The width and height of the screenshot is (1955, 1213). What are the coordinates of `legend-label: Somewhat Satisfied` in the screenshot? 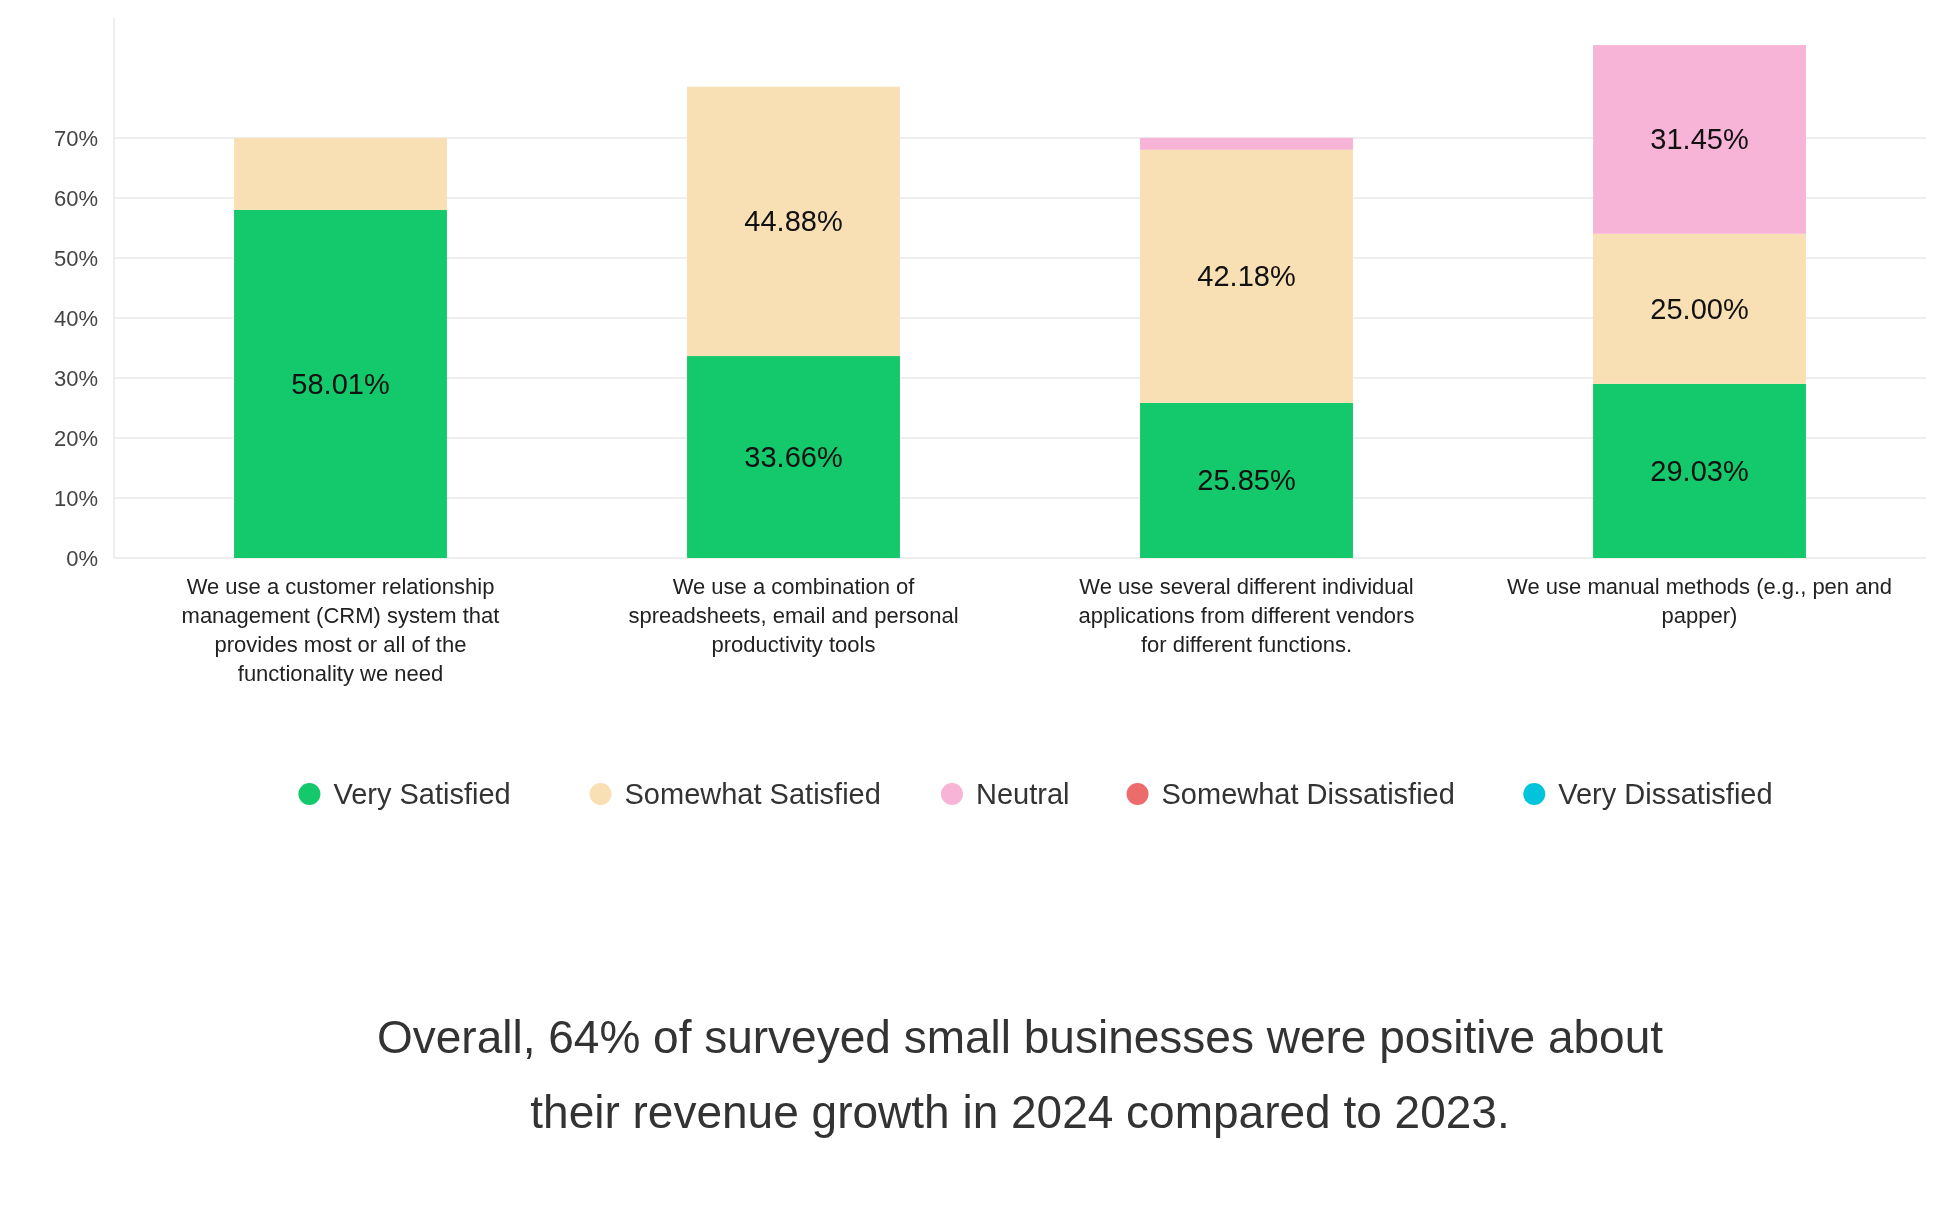 It's located at (752, 794).